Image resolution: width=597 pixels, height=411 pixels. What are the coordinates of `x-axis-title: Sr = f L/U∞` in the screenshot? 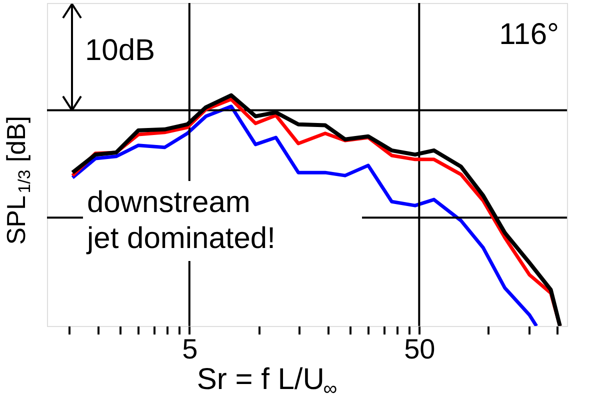 It's located at (267, 381).